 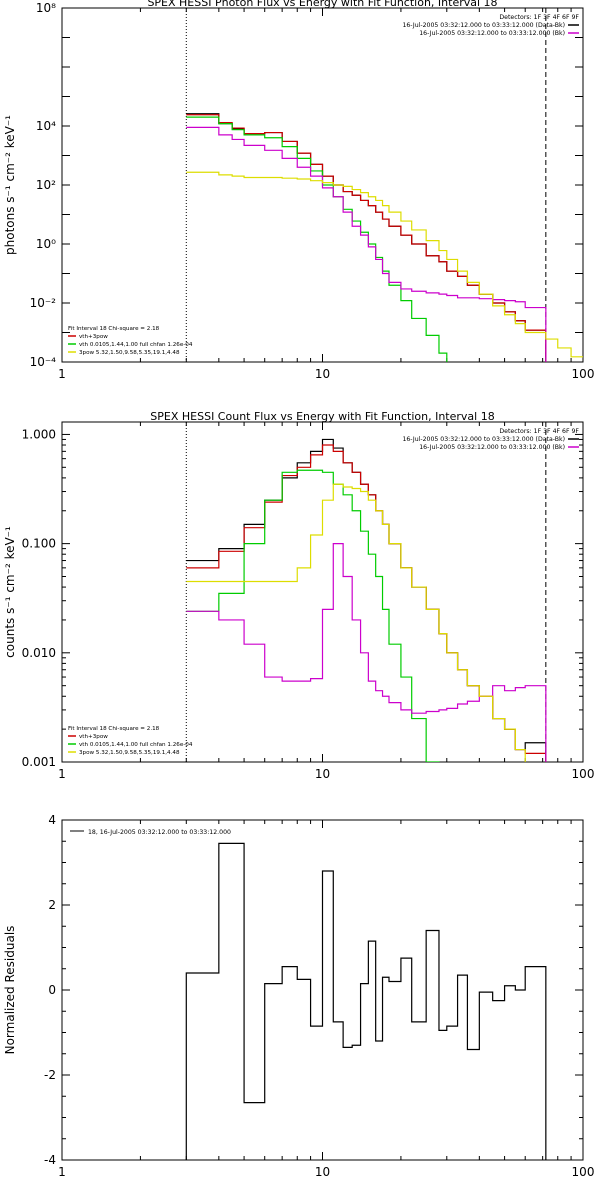 I want to click on y-tick-label: -4, so click(x=50, y=1160).